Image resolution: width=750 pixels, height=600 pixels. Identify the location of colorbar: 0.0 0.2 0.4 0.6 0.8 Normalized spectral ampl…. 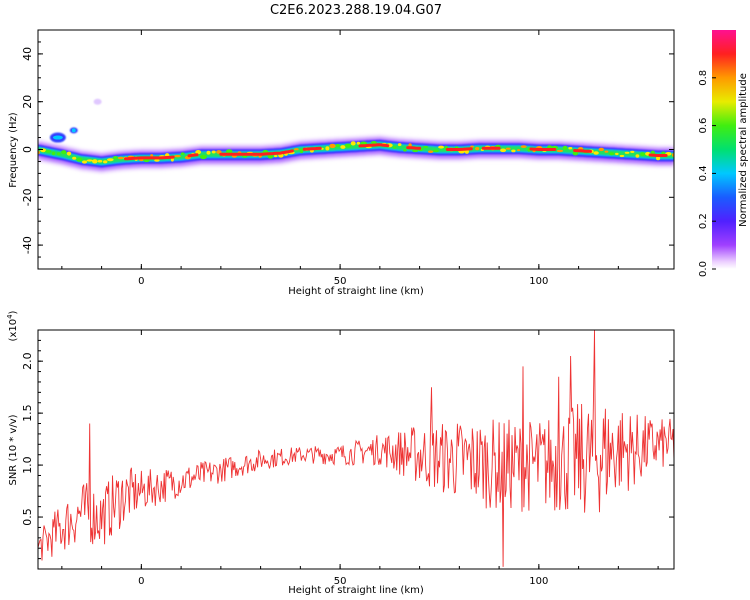
(723, 153).